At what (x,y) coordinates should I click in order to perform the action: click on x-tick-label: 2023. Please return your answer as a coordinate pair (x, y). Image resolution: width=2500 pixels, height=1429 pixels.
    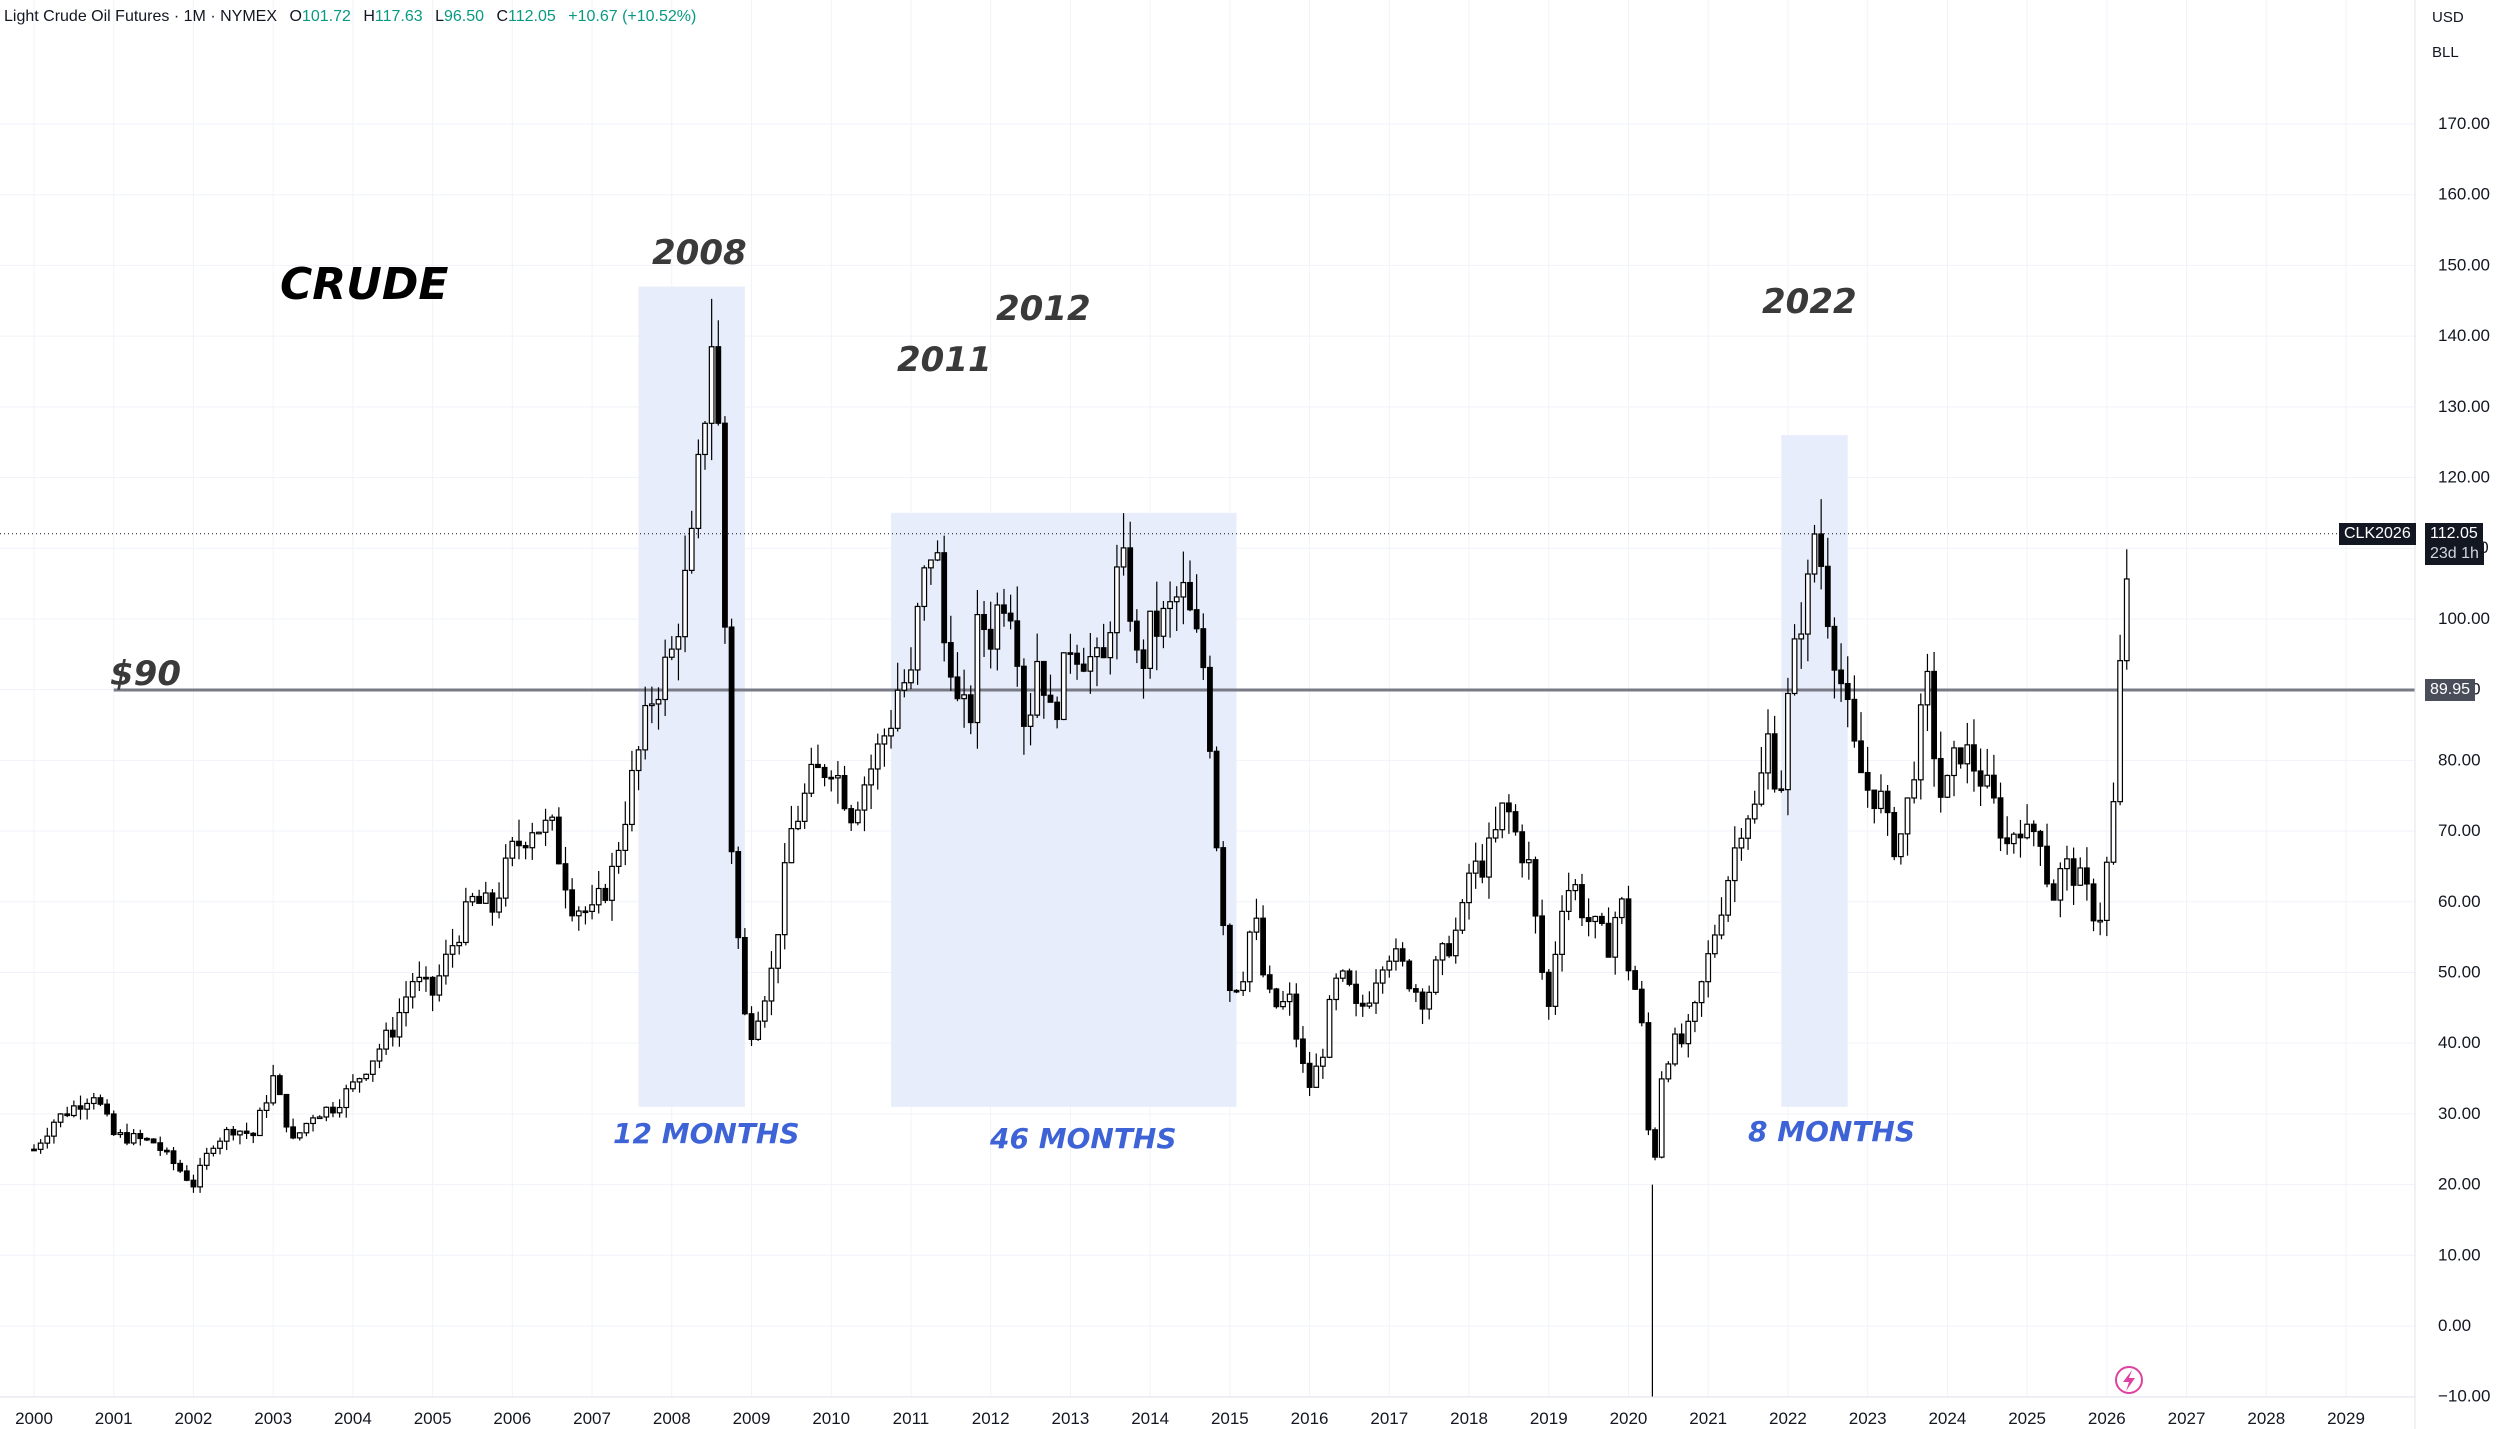
    Looking at the image, I should click on (1868, 1418).